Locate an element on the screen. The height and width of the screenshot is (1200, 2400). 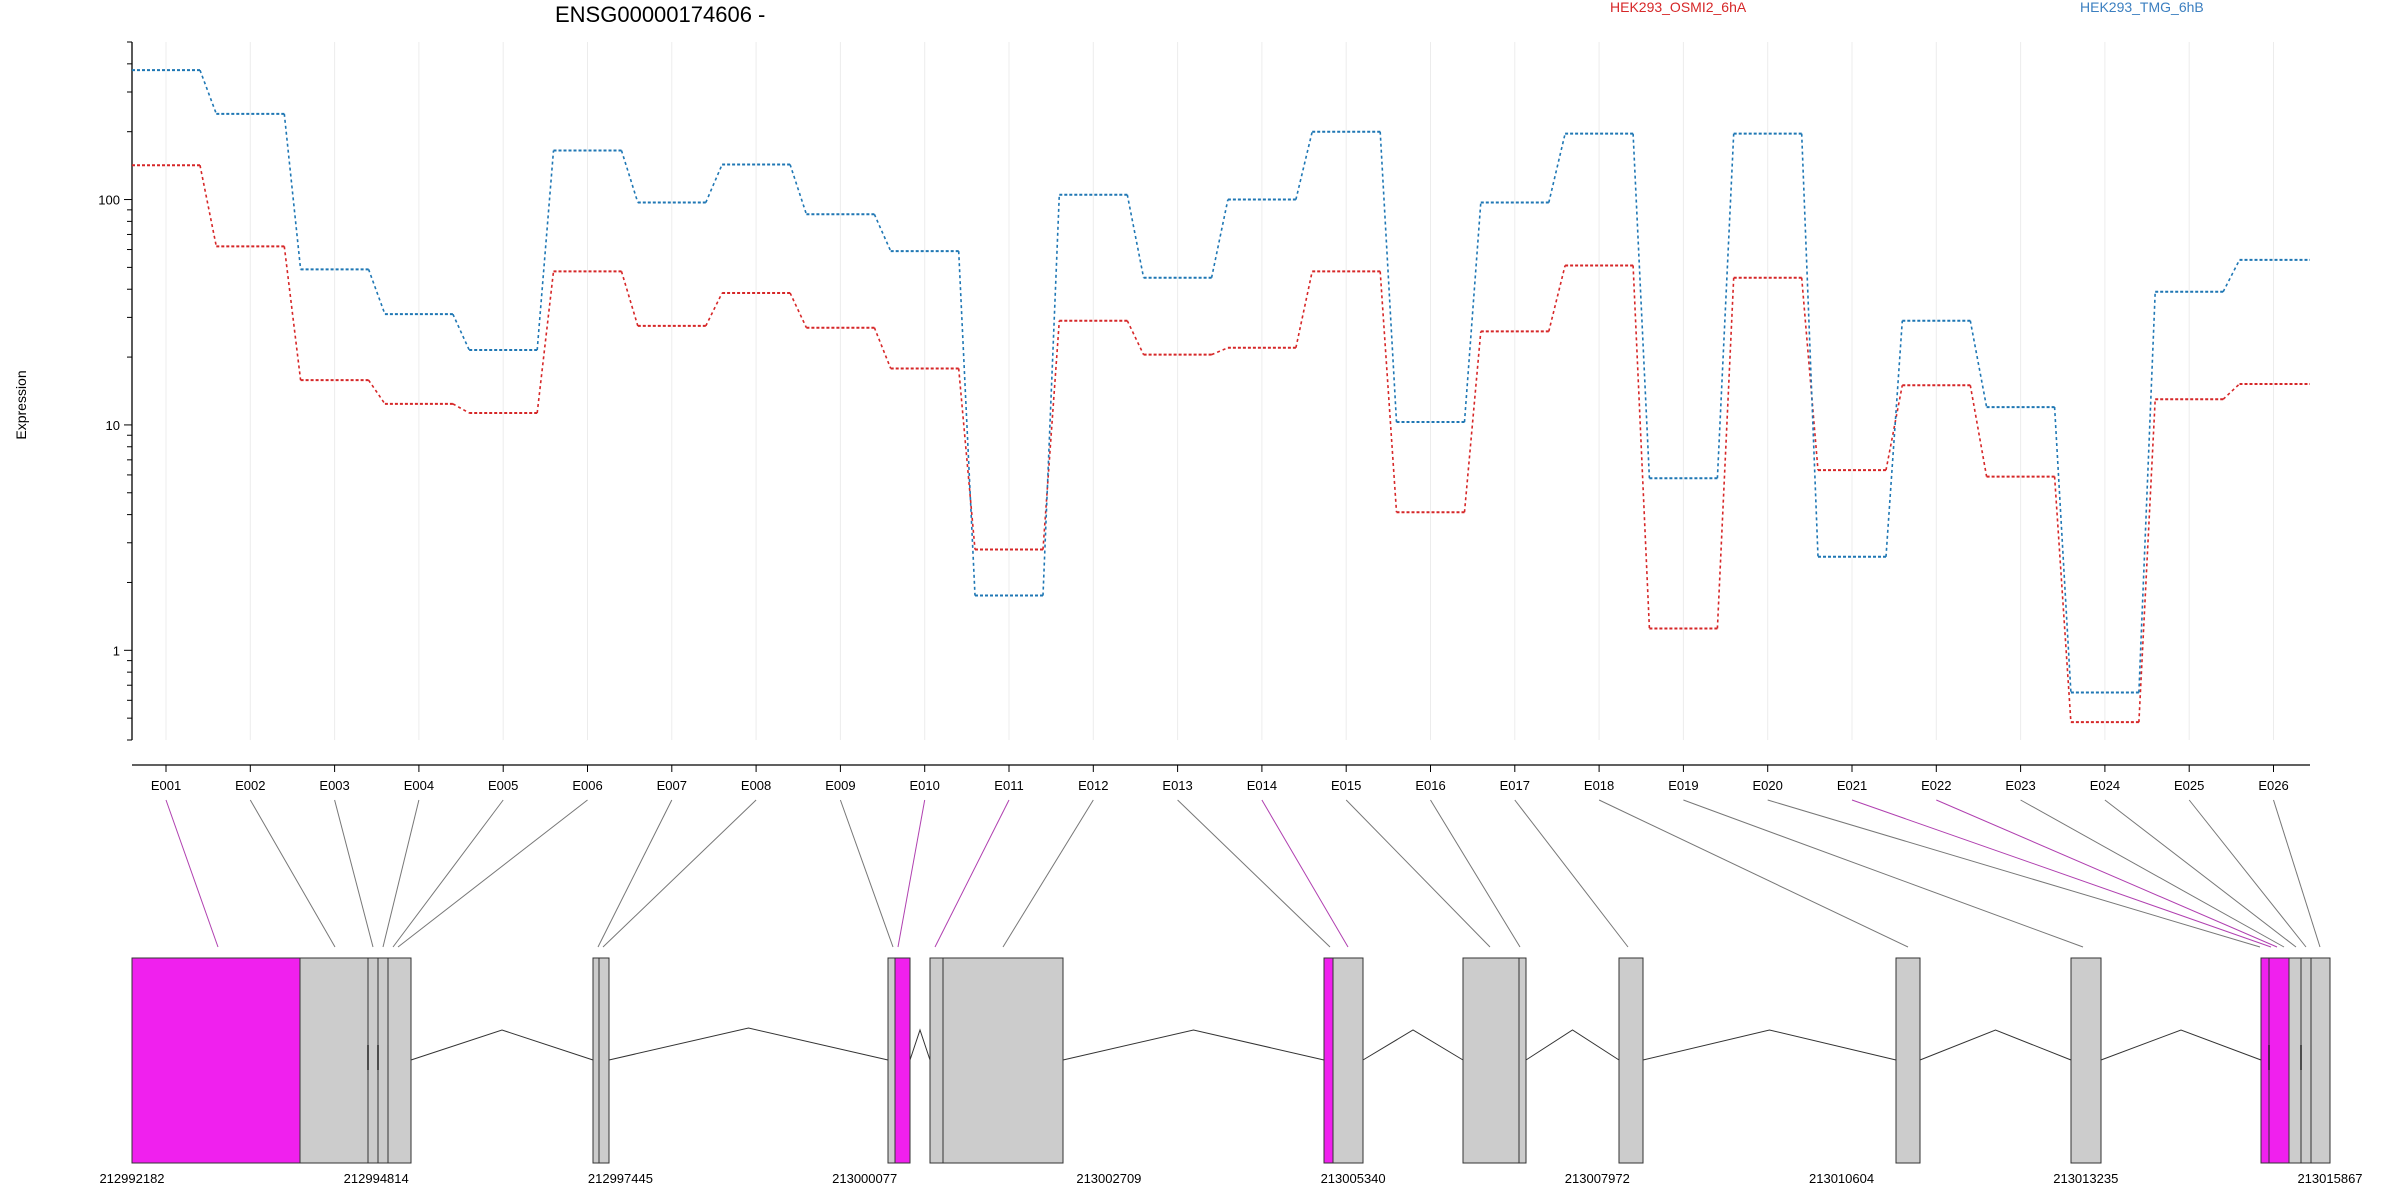
exon-label: E019 is located at coordinates (1683, 785).